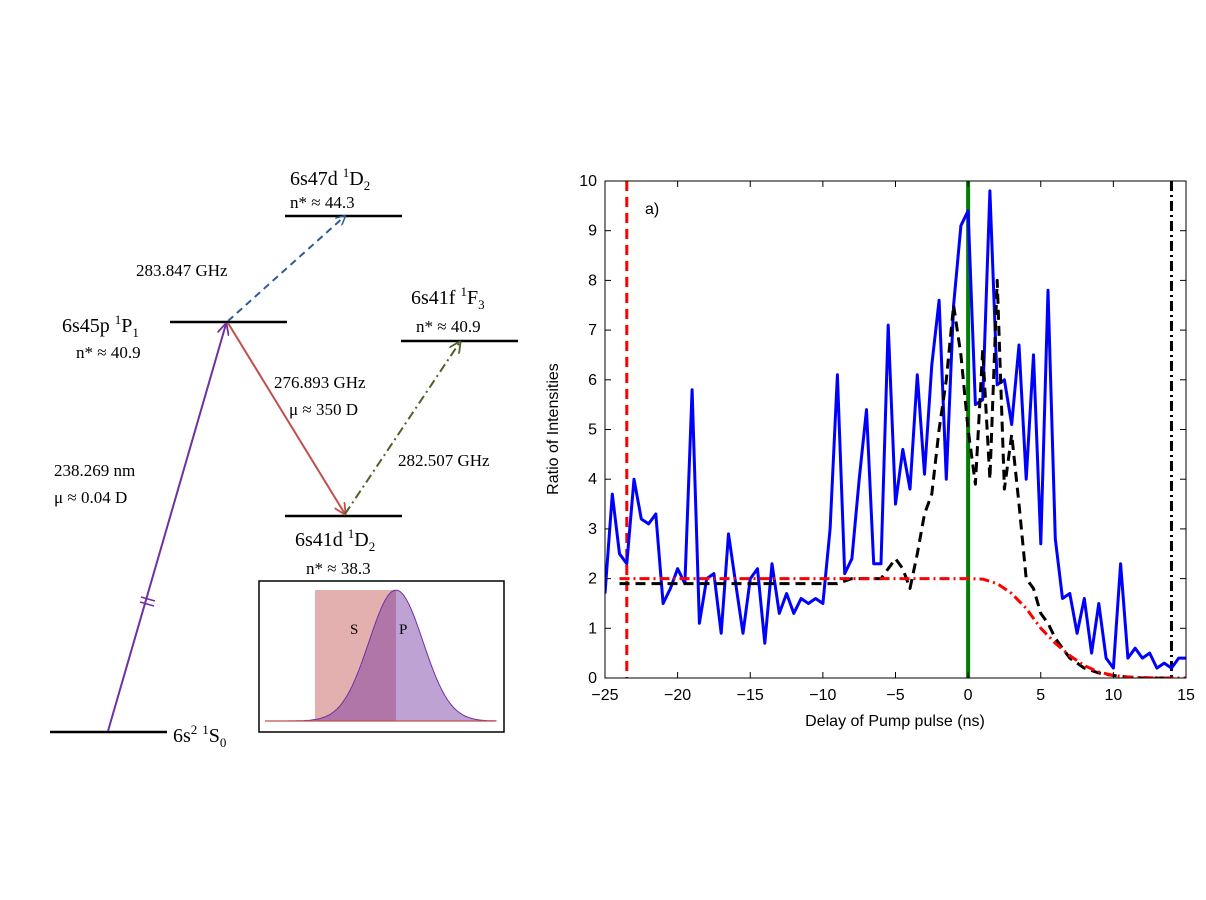  What do you see at coordinates (592, 678) in the screenshot?
I see `y-tick-label-0: 0` at bounding box center [592, 678].